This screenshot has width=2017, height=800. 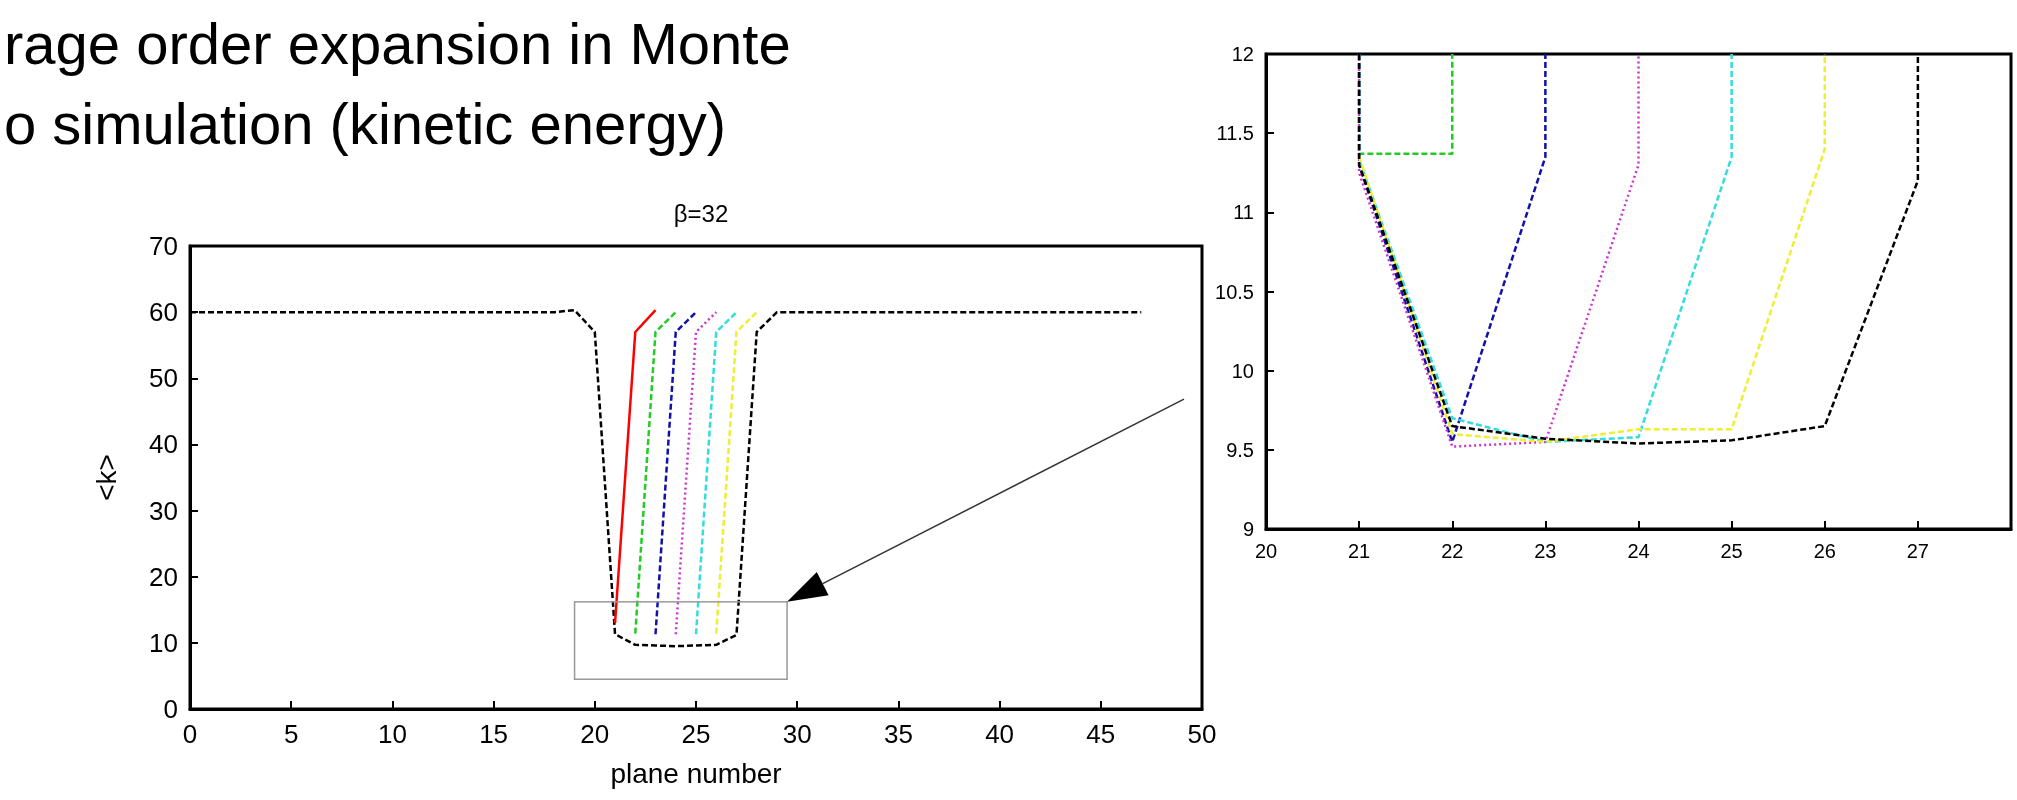 What do you see at coordinates (1240, 449) in the screenshot?
I see `y-tick-label: 9.5` at bounding box center [1240, 449].